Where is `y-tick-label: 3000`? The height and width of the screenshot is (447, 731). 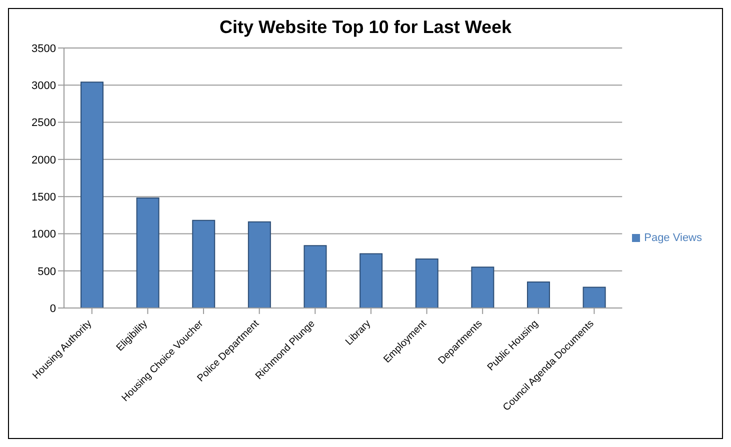 y-tick-label: 3000 is located at coordinates (44, 86).